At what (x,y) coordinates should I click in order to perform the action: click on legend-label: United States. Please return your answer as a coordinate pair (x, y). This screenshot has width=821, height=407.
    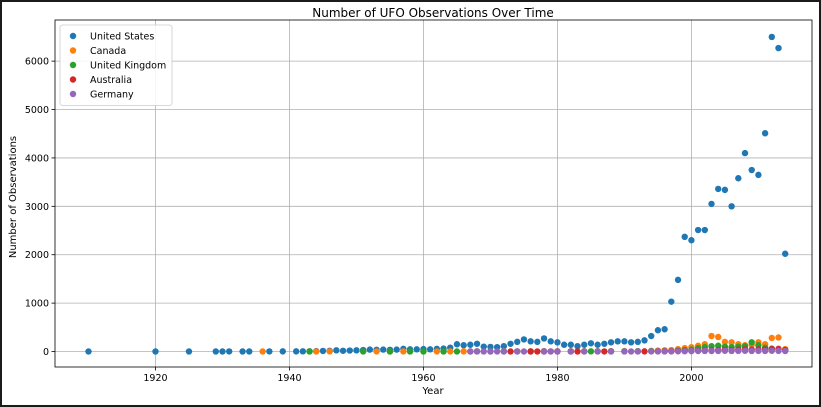
    Looking at the image, I should click on (122, 37).